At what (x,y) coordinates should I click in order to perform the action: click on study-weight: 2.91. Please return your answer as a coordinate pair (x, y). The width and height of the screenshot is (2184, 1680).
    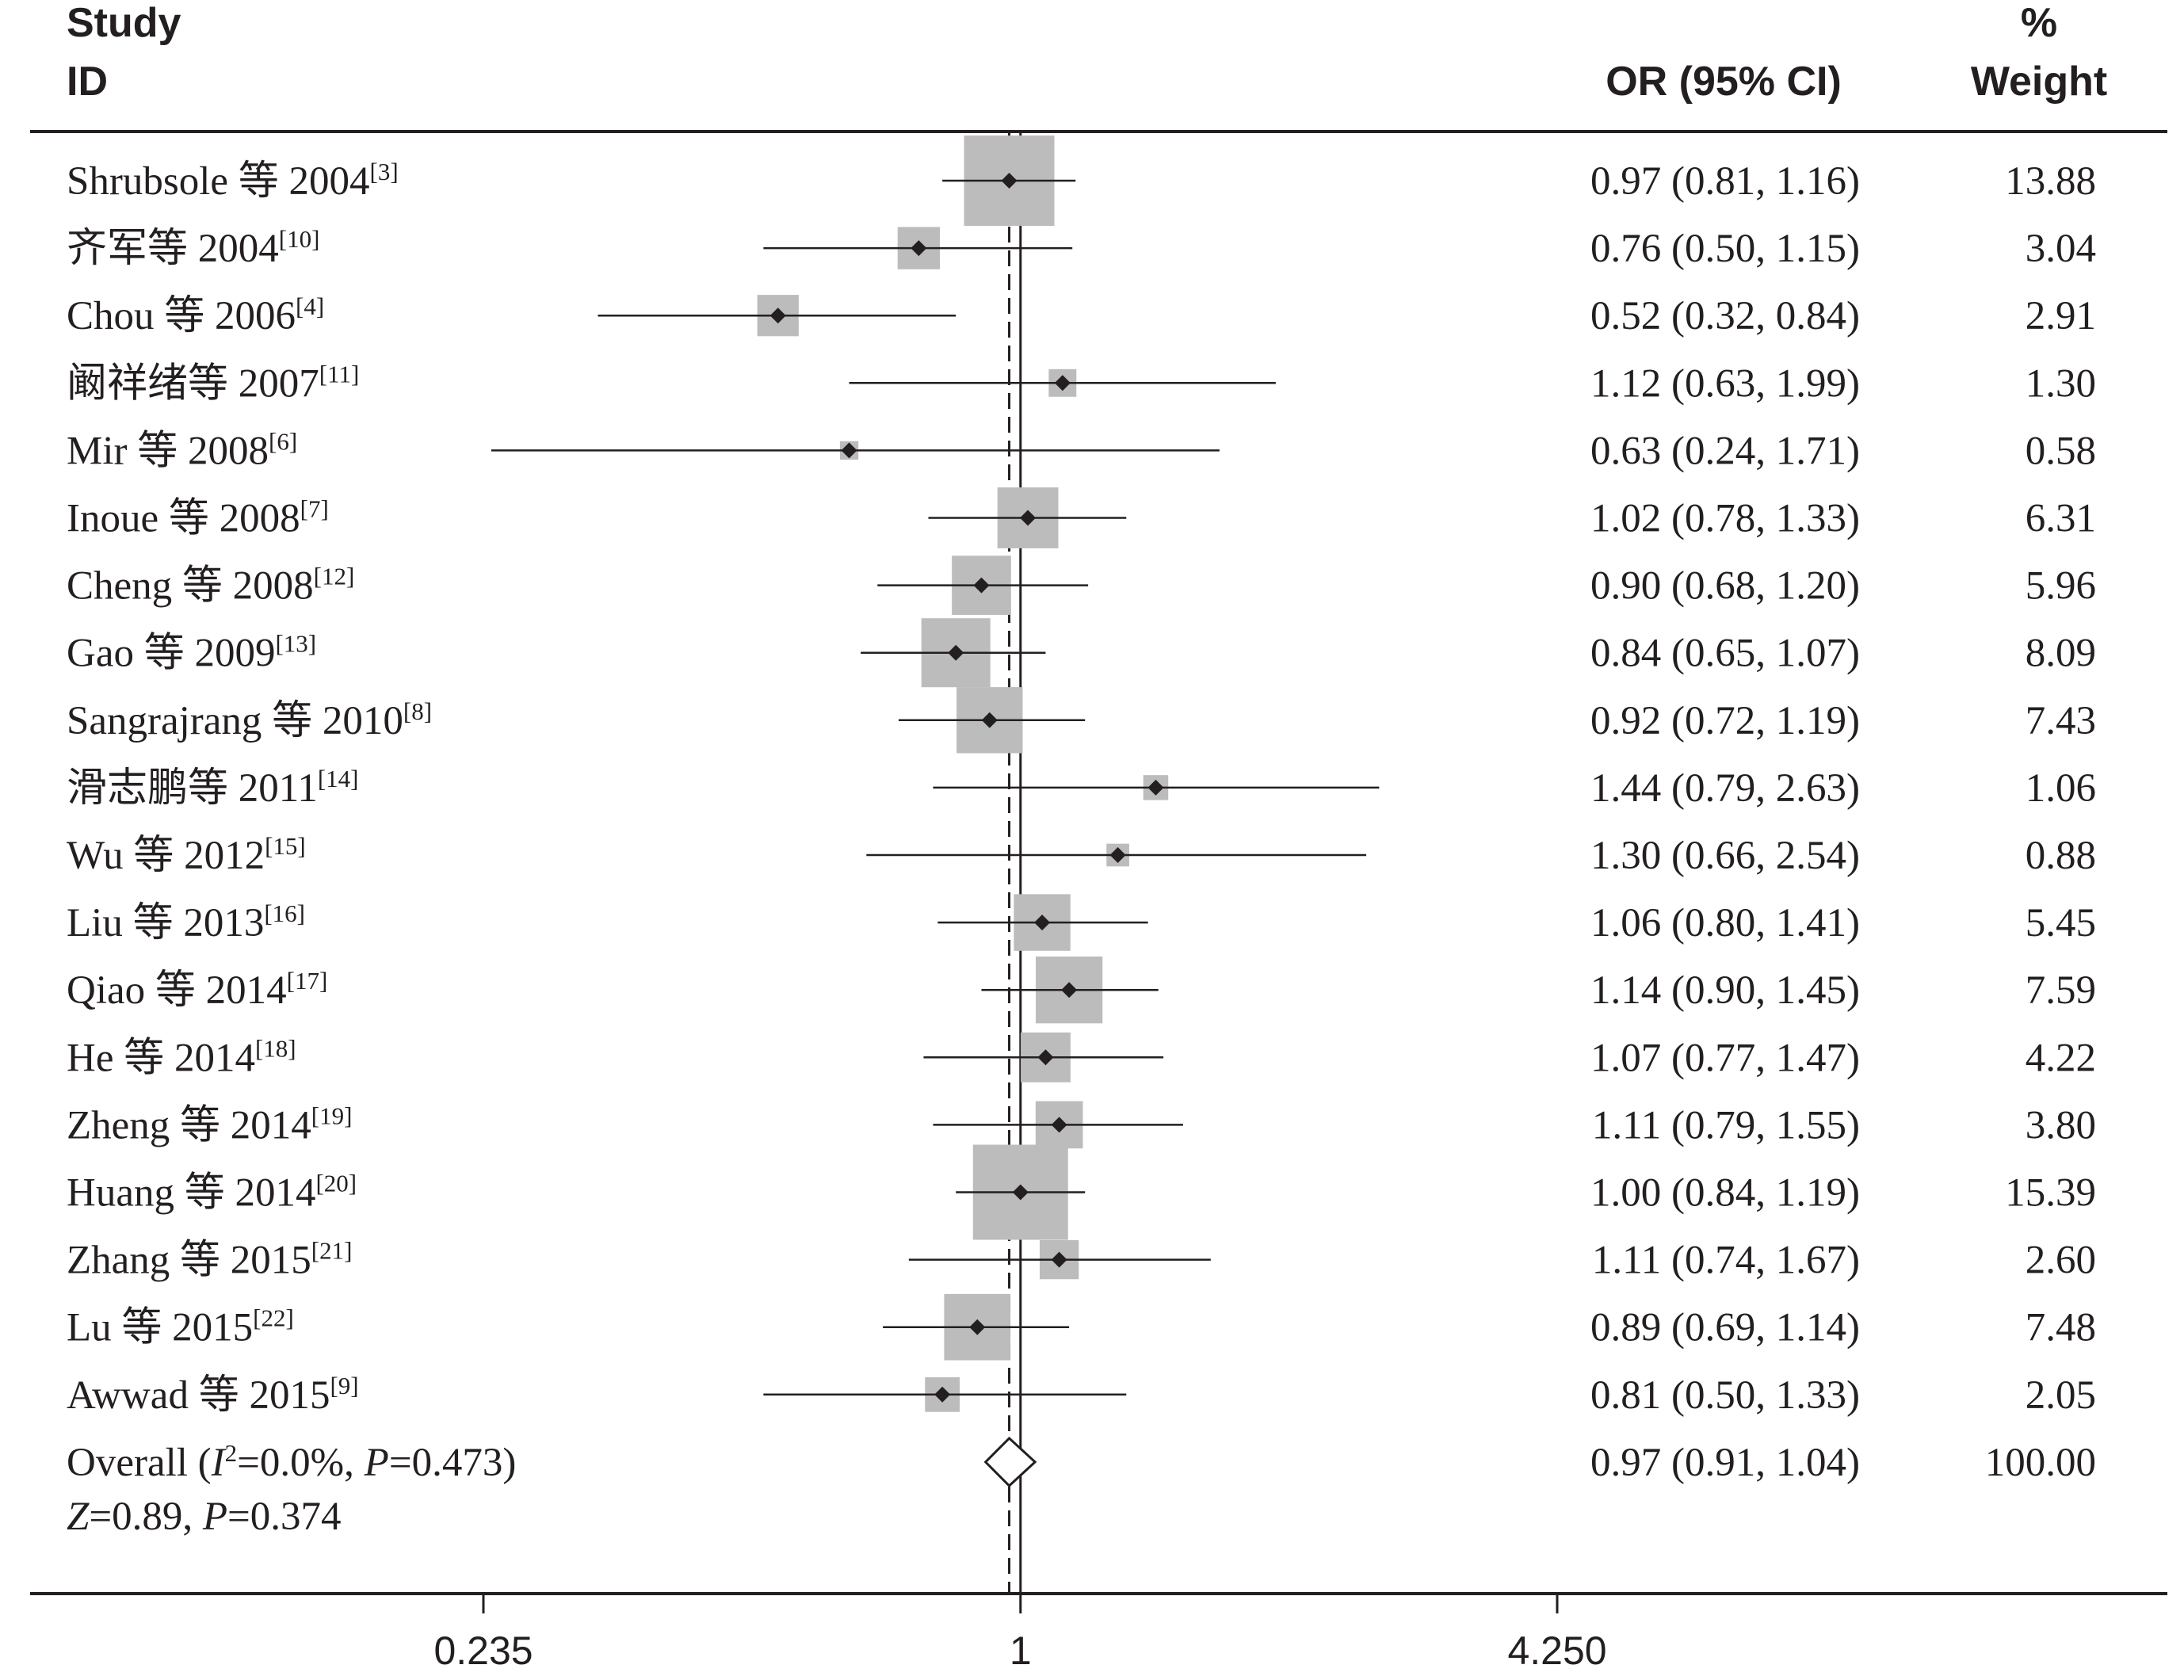
    Looking at the image, I should click on (2061, 316).